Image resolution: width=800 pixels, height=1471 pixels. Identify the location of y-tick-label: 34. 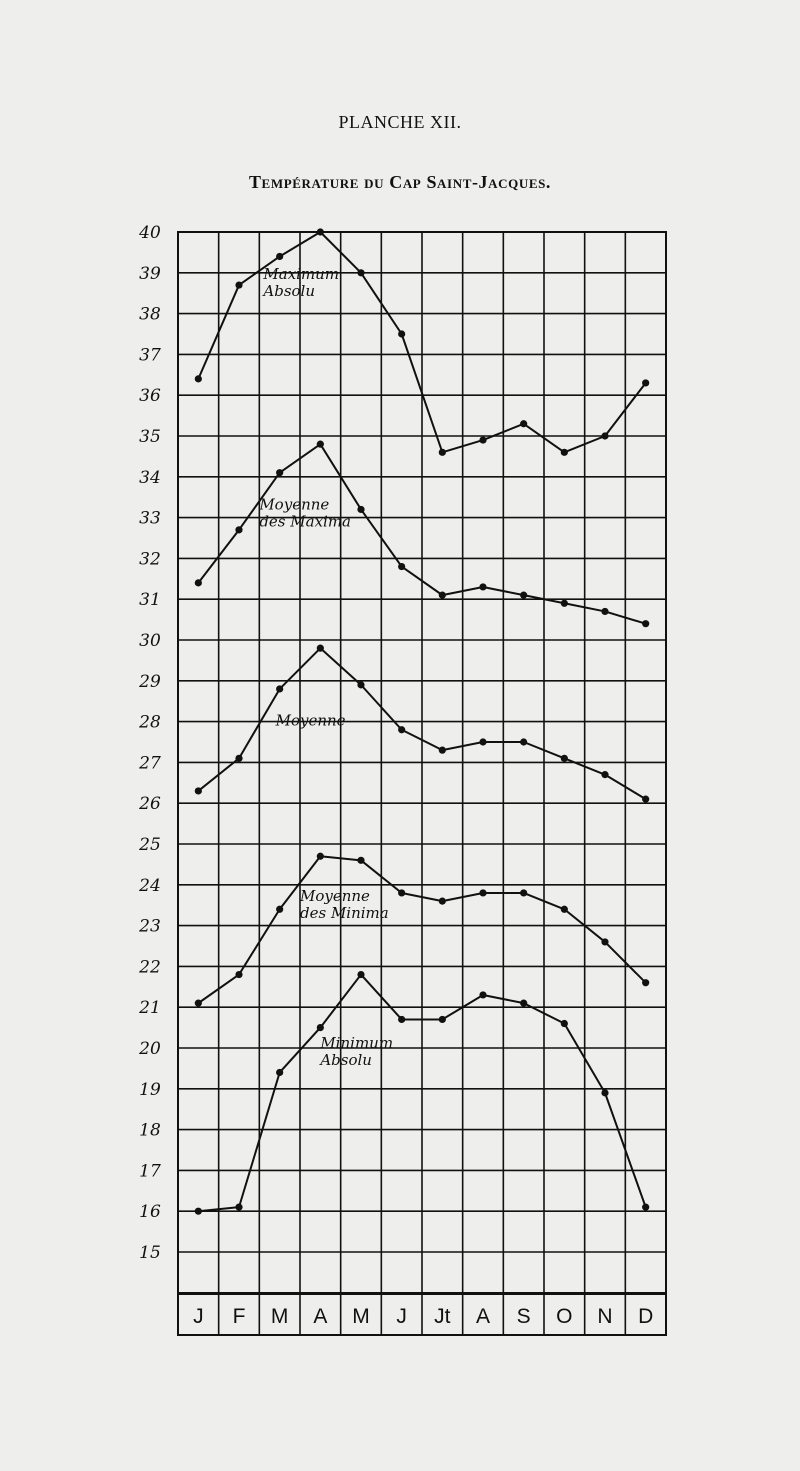
(150, 478).